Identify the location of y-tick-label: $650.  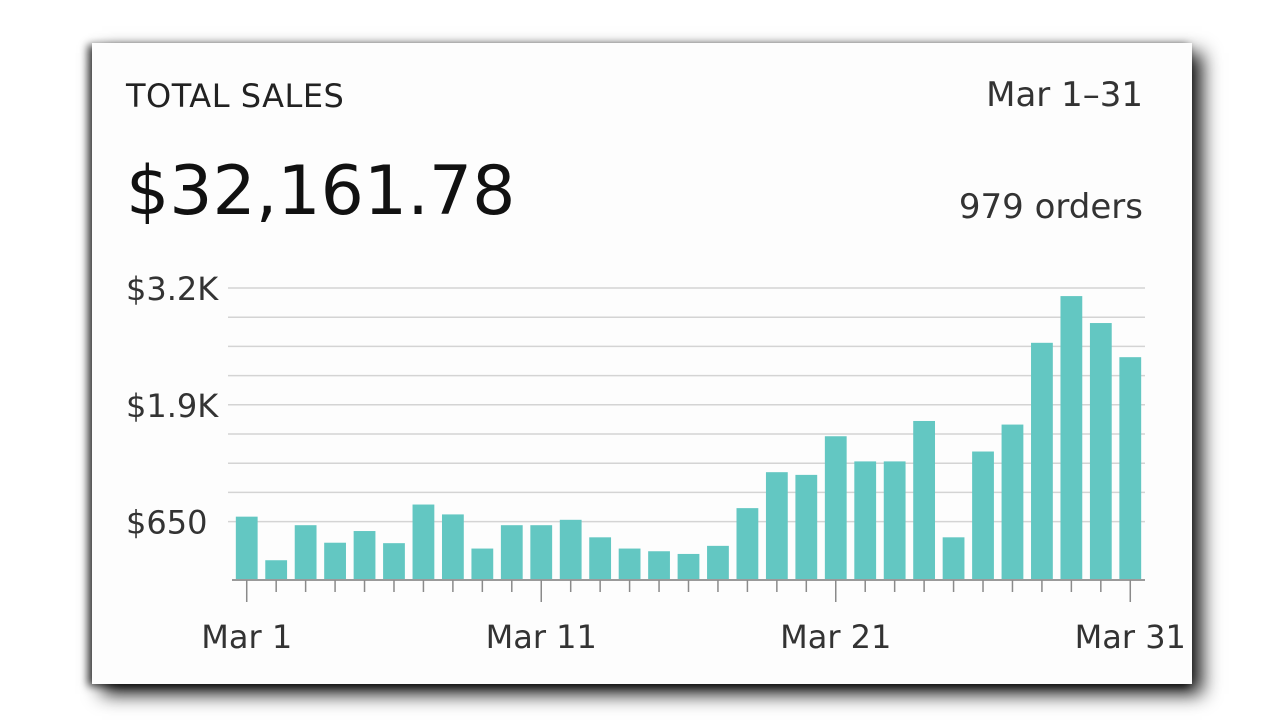
(166, 523).